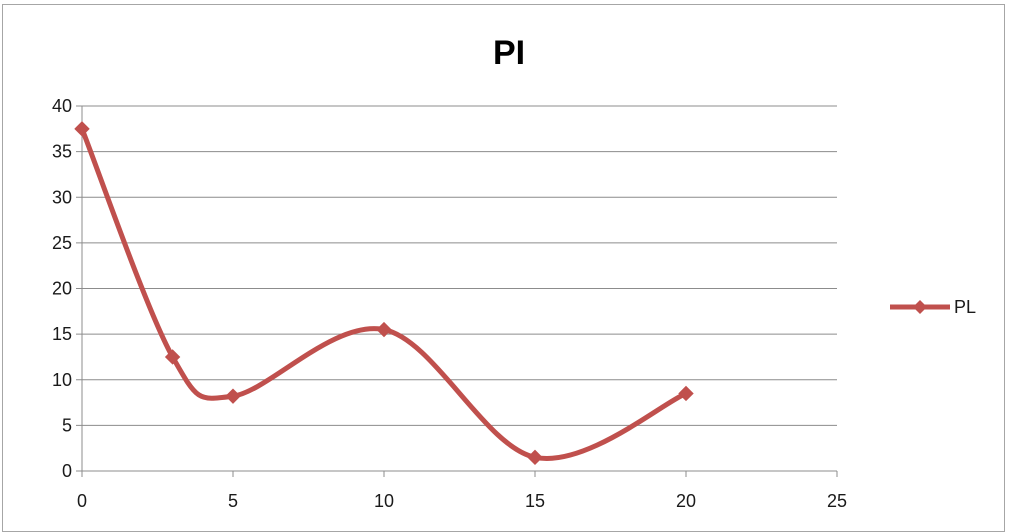 The width and height of the screenshot is (1012, 532). What do you see at coordinates (62, 197) in the screenshot?
I see `y-tick-label: 30` at bounding box center [62, 197].